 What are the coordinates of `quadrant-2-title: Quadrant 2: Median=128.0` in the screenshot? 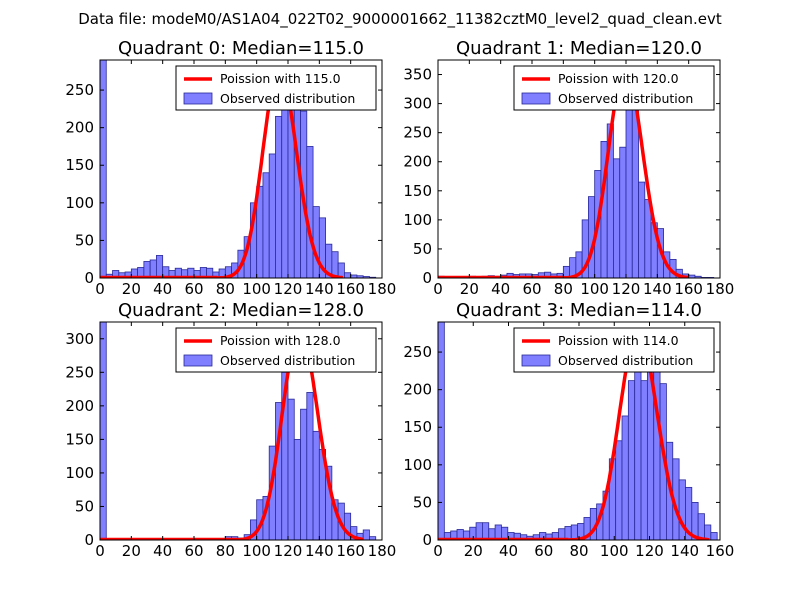 It's located at (241, 310).